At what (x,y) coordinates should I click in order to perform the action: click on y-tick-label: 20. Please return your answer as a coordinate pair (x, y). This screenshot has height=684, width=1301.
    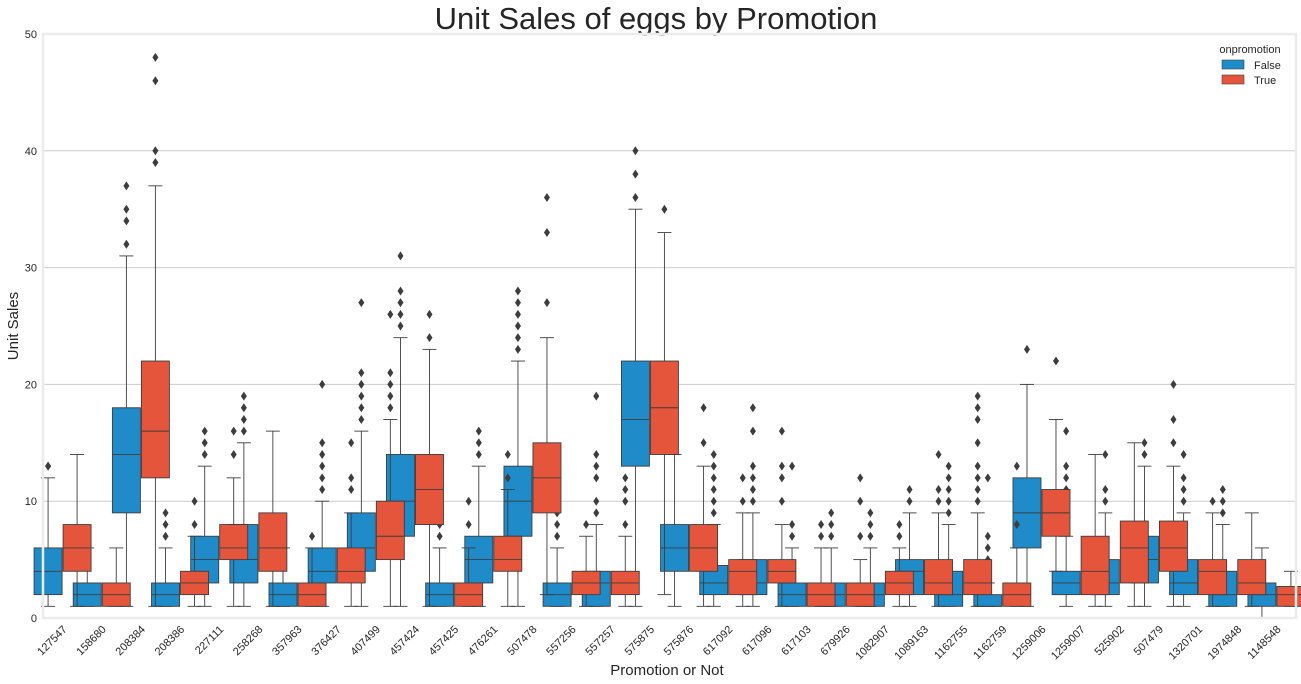
    Looking at the image, I should click on (31, 385).